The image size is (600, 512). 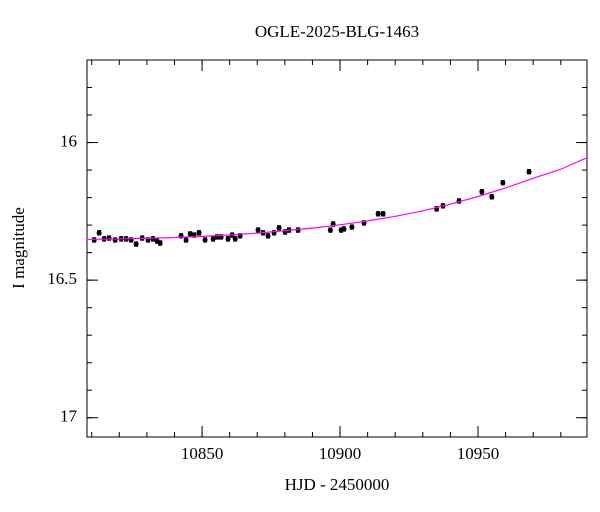 I want to click on y-tick-label: 17, so click(x=69, y=416).